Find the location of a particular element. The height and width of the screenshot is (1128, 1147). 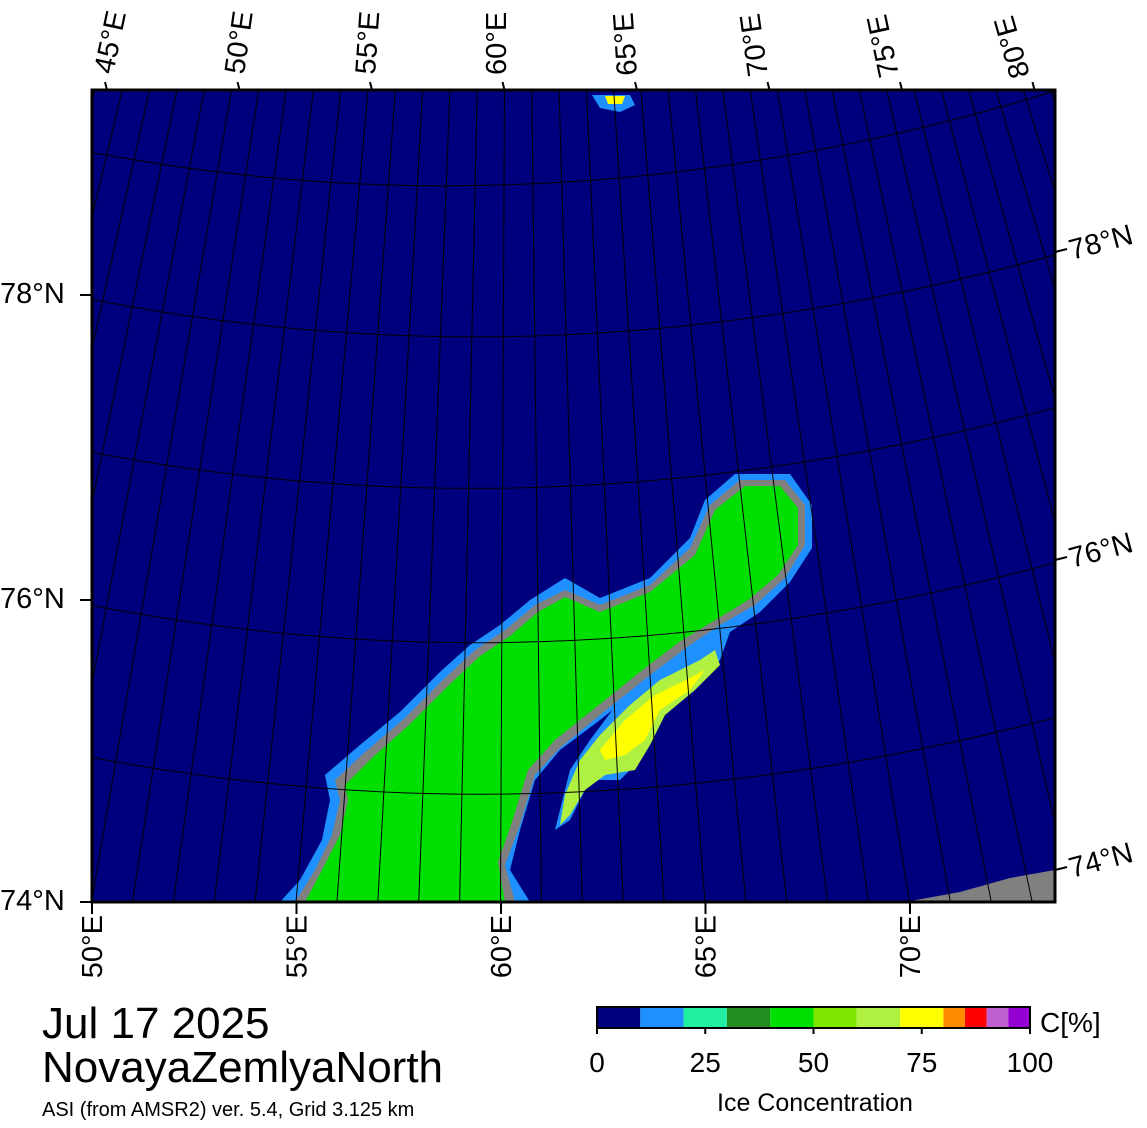

colorbar-tick-label: 100 is located at coordinates (1030, 1062).